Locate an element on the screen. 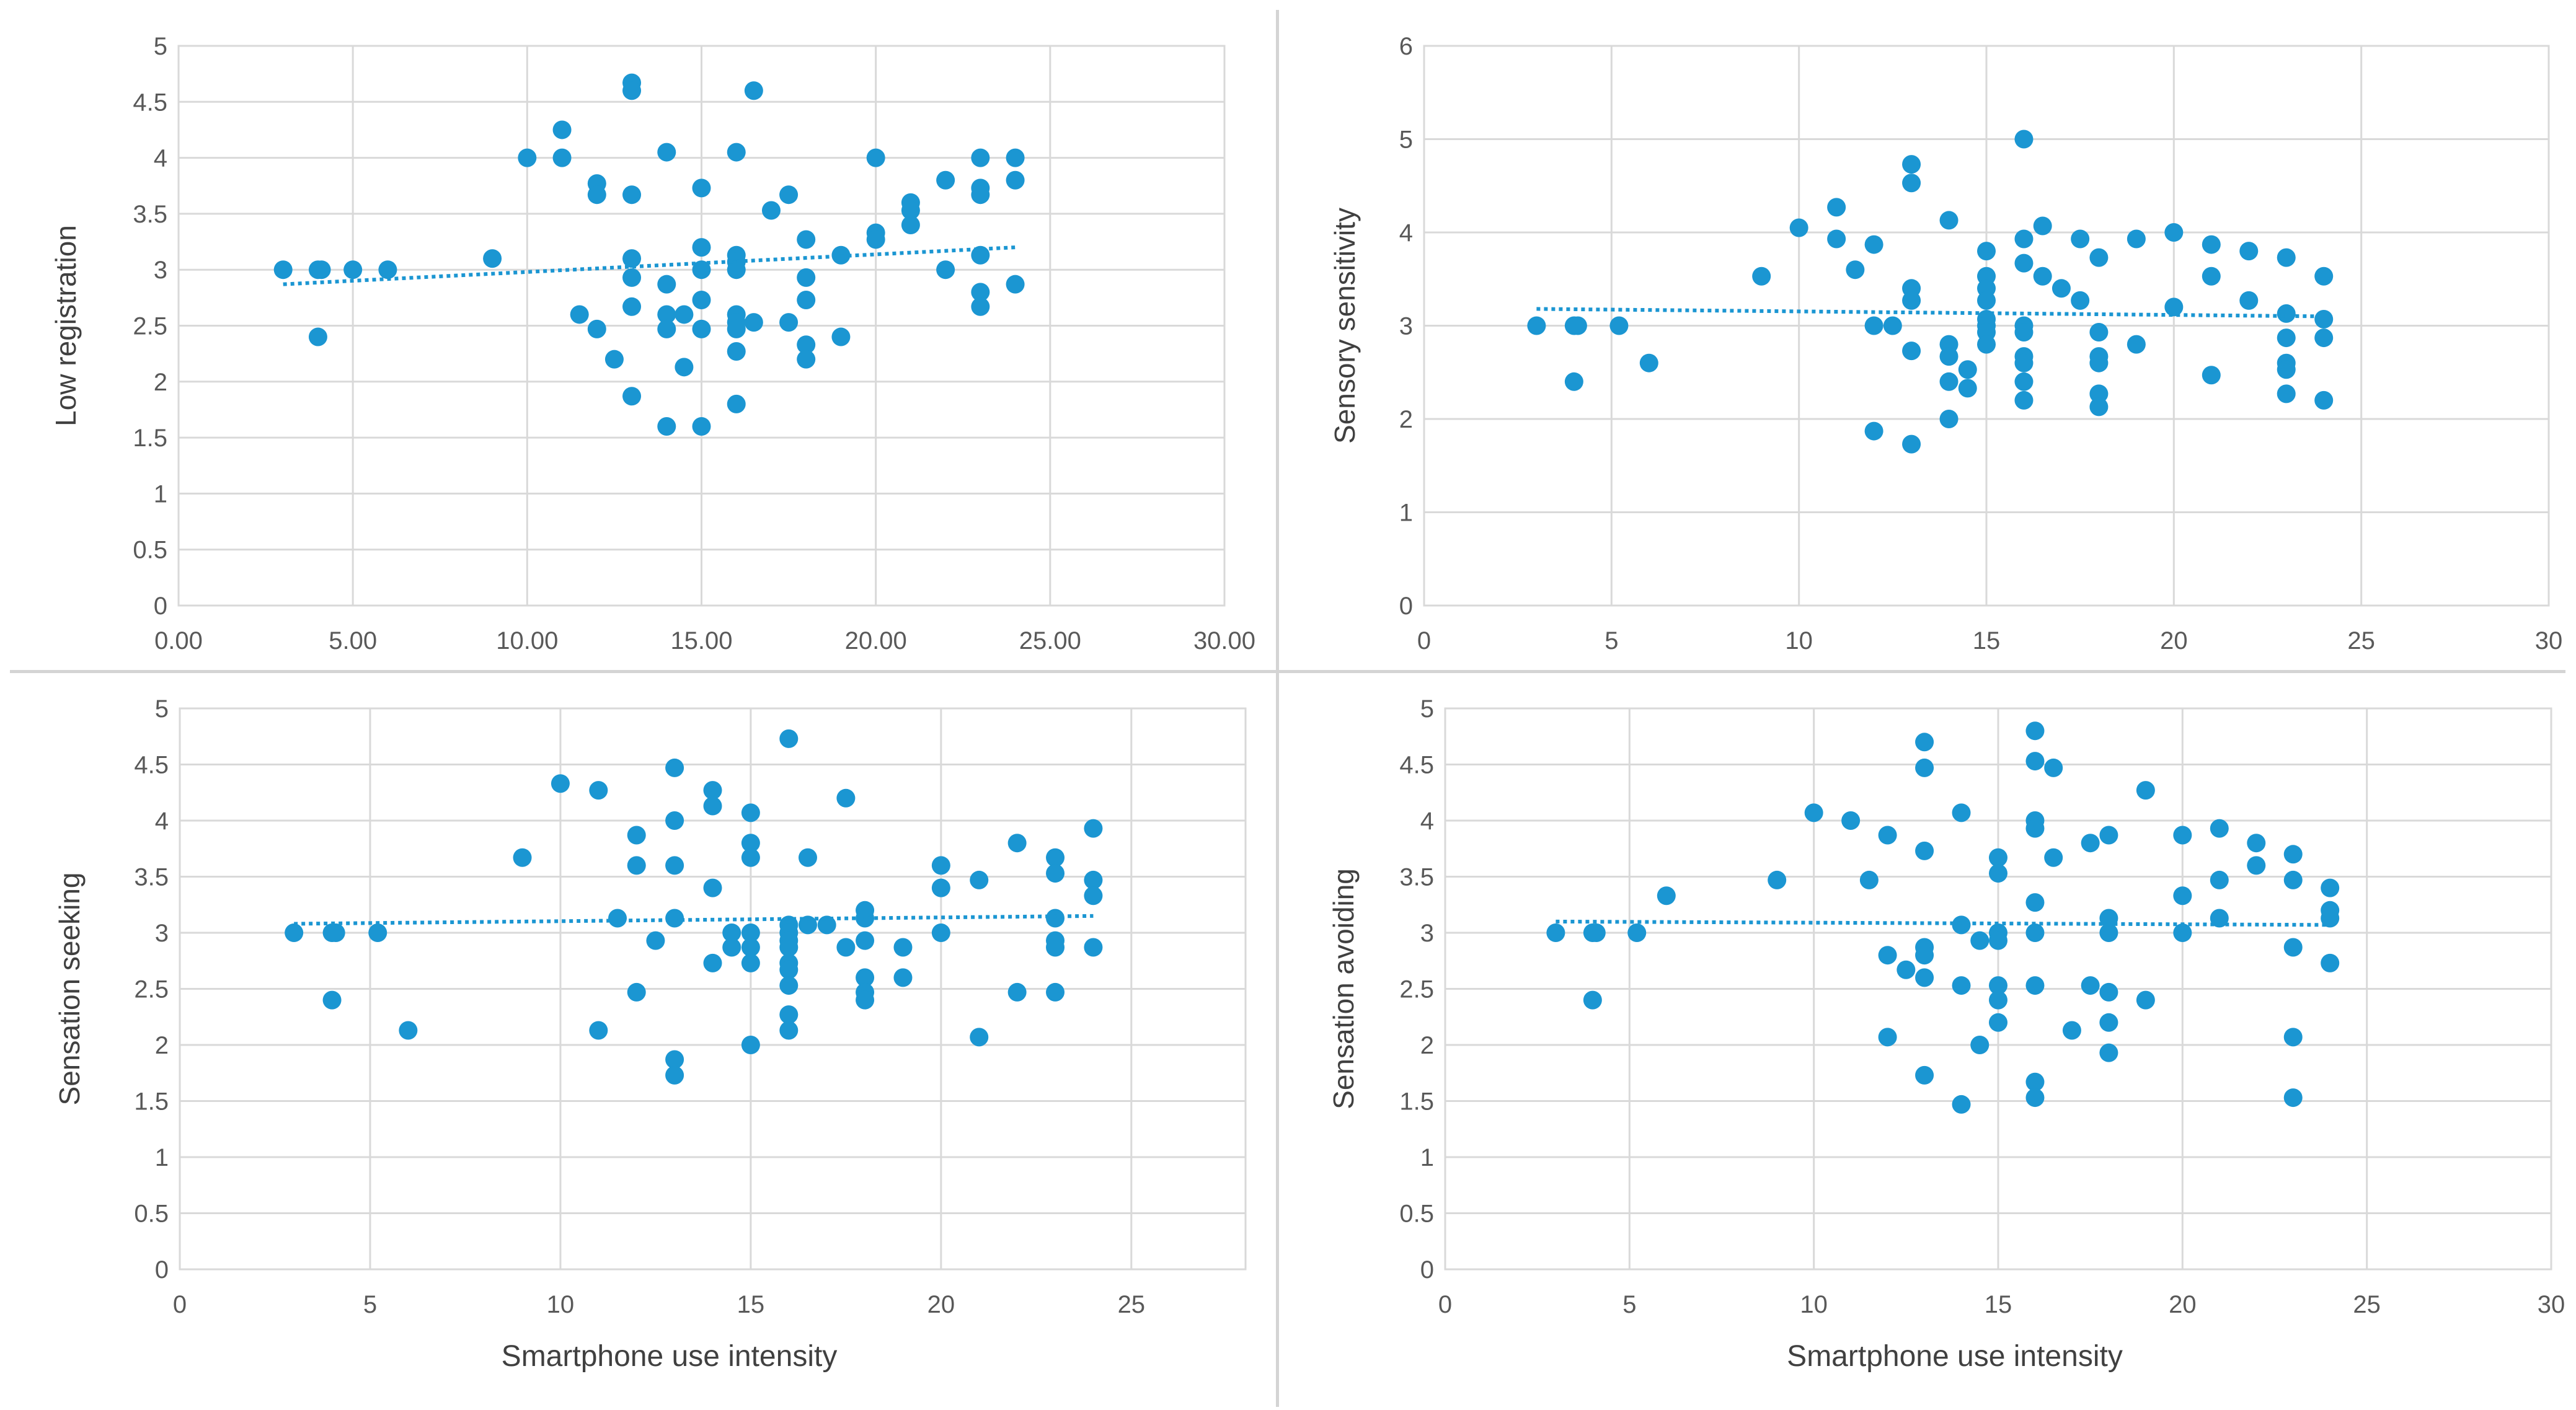  y-tick-label: 4 is located at coordinates (1406, 233).